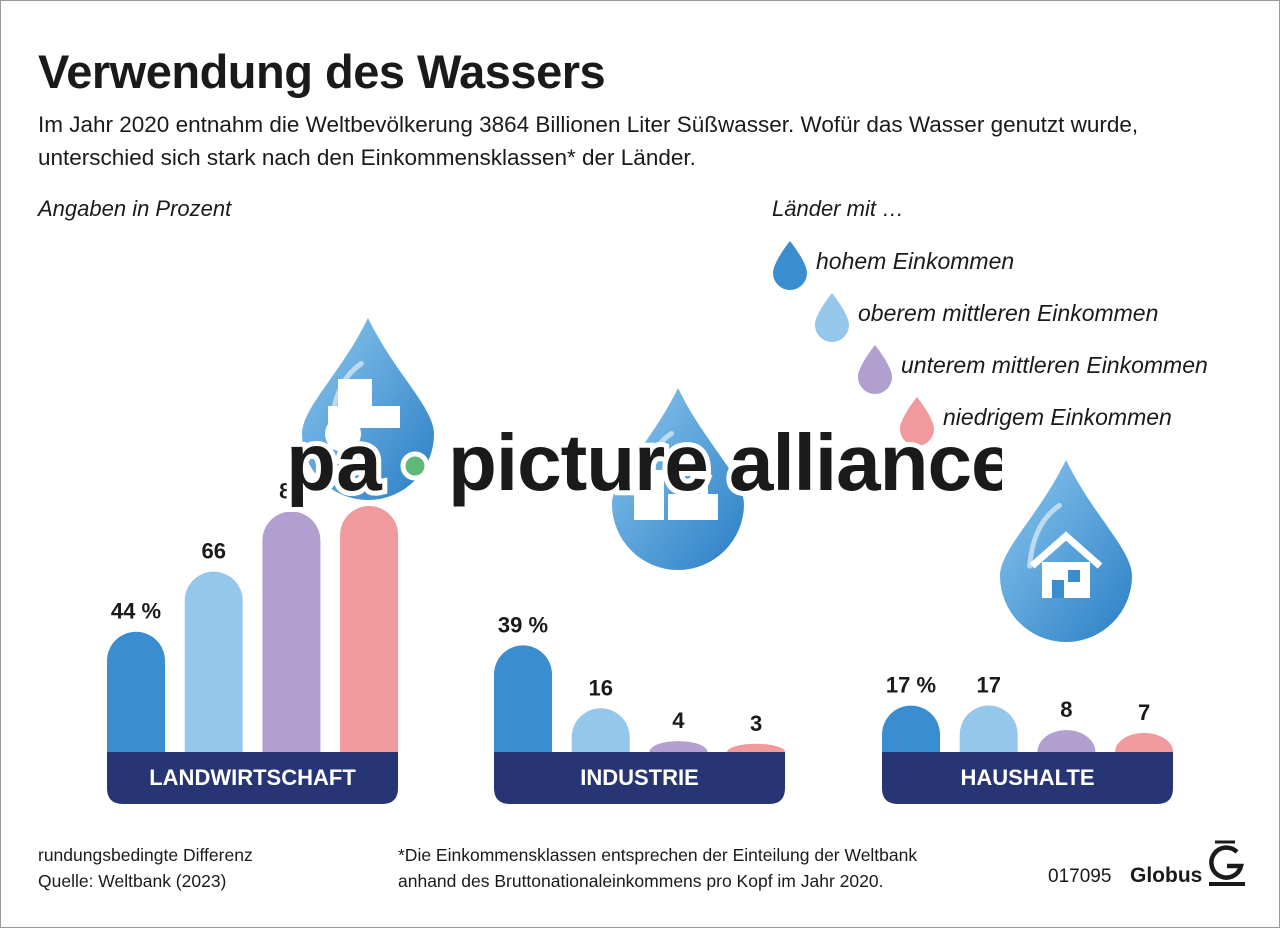 This screenshot has height=928, width=1280. I want to click on data-label: 17 %, so click(911, 685).